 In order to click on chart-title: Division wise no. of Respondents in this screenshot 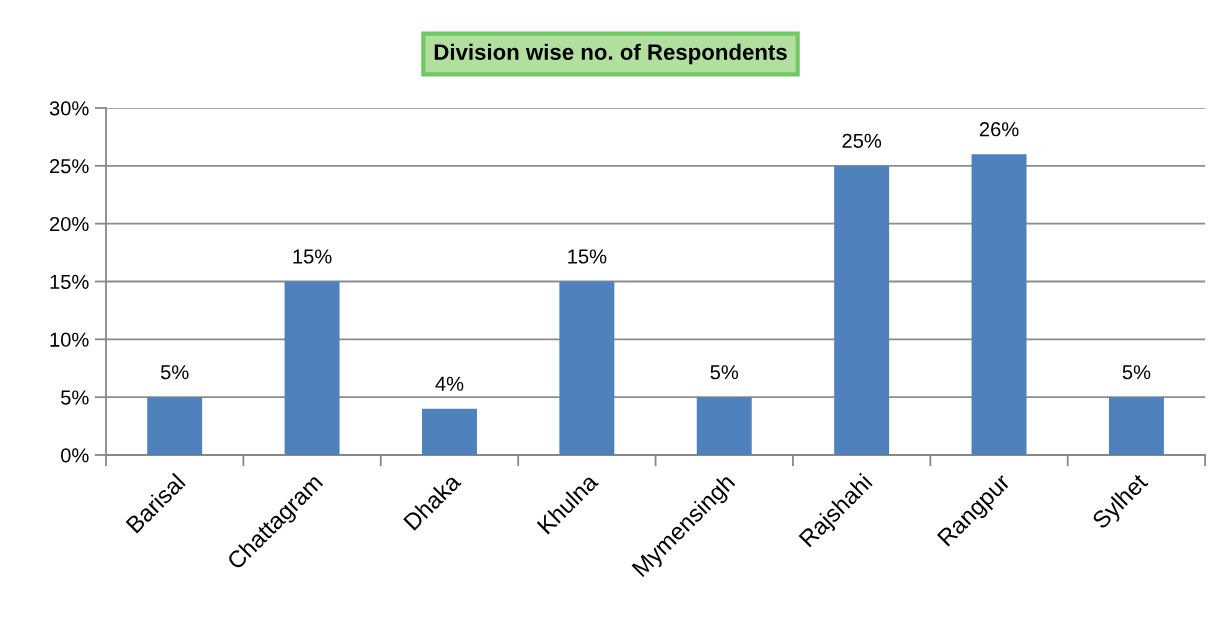, I will do `click(610, 54)`.